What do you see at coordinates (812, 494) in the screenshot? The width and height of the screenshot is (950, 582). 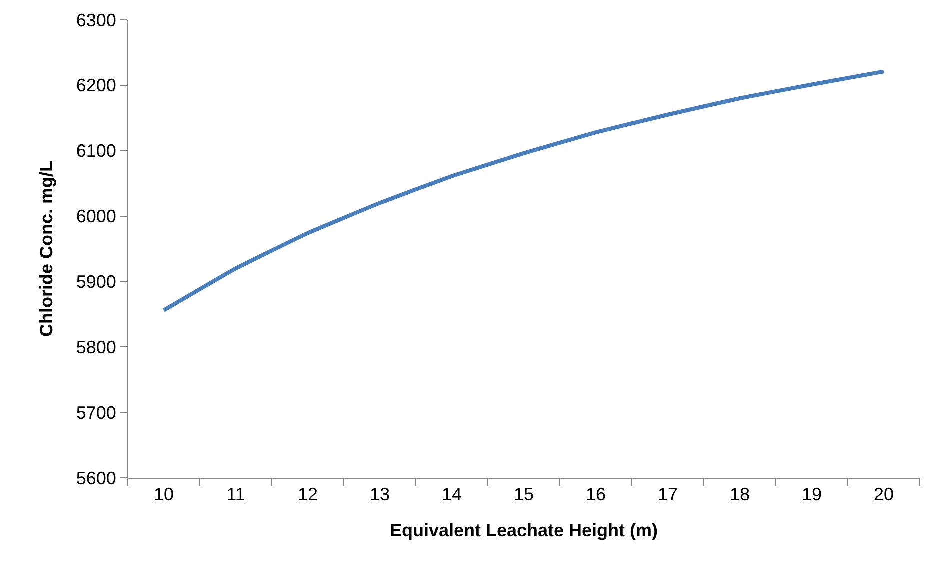 I see `x-tick-label: 19` at bounding box center [812, 494].